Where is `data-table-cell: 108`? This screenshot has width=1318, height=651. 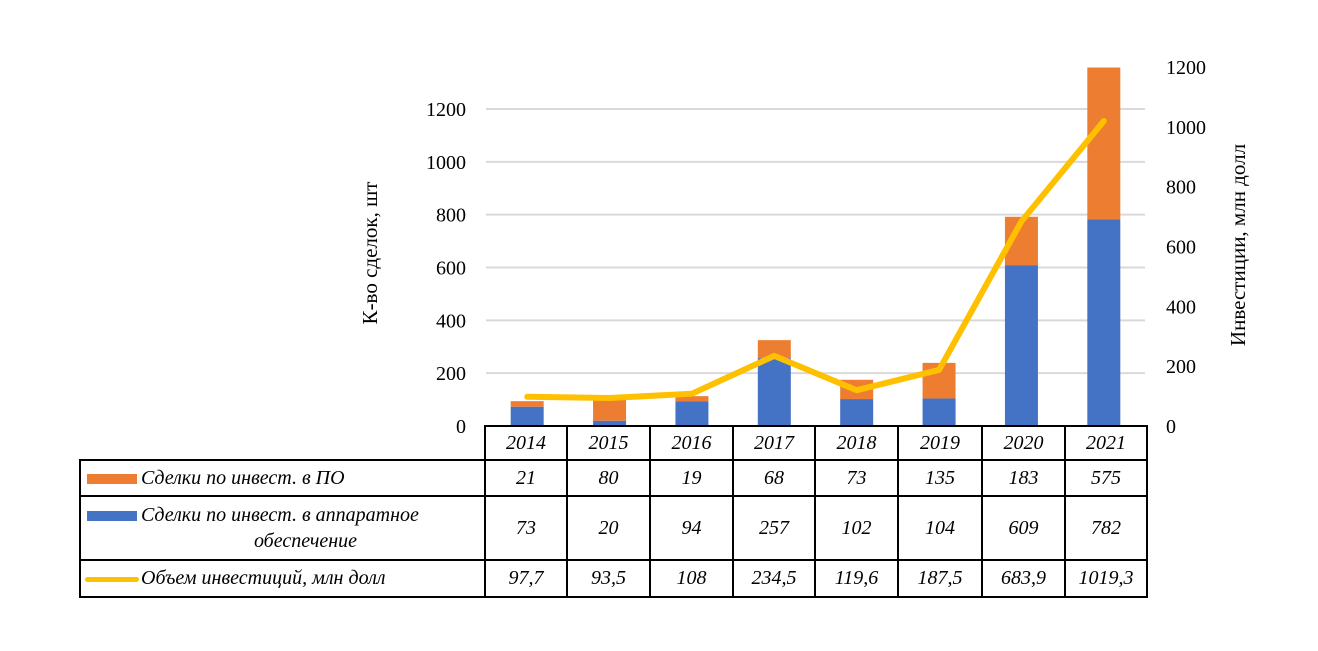 data-table-cell: 108 is located at coordinates (691, 578).